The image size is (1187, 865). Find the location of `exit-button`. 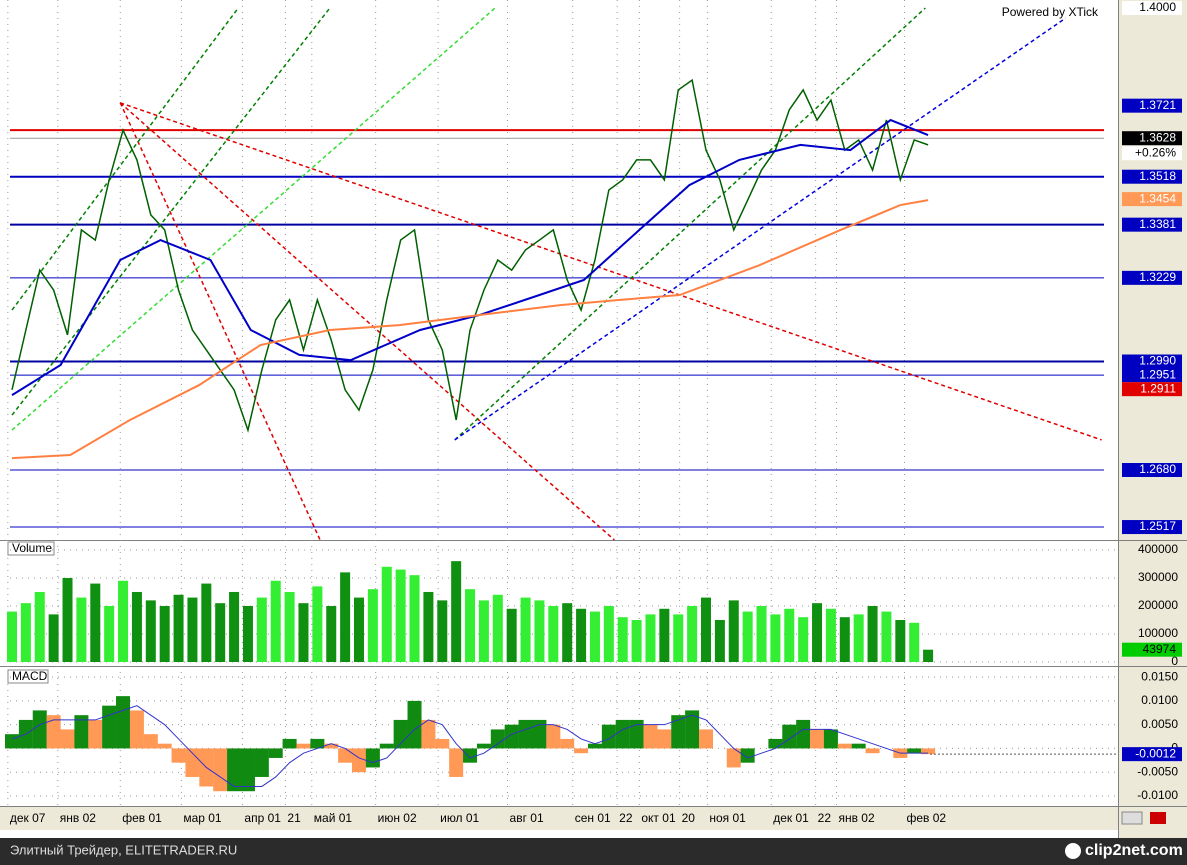

exit-button is located at coordinates (1158, 818).